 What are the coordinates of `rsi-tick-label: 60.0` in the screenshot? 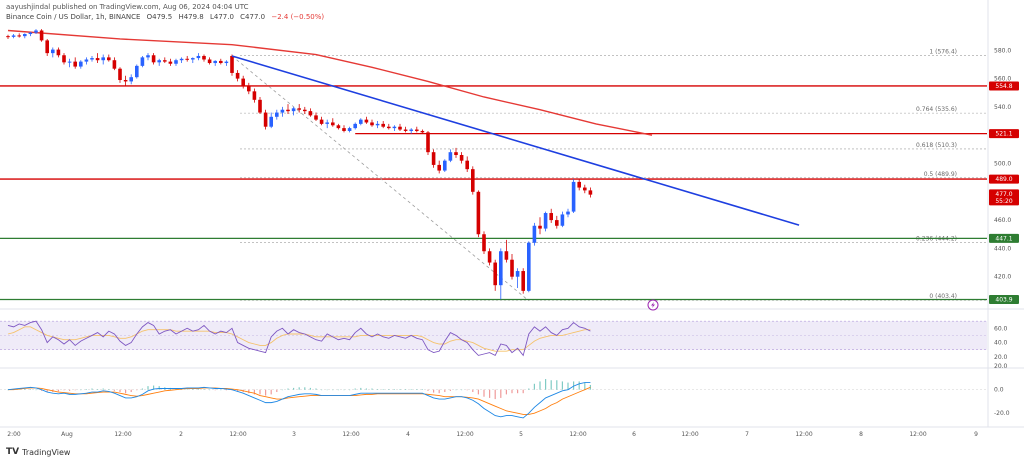 It's located at (1001, 328).